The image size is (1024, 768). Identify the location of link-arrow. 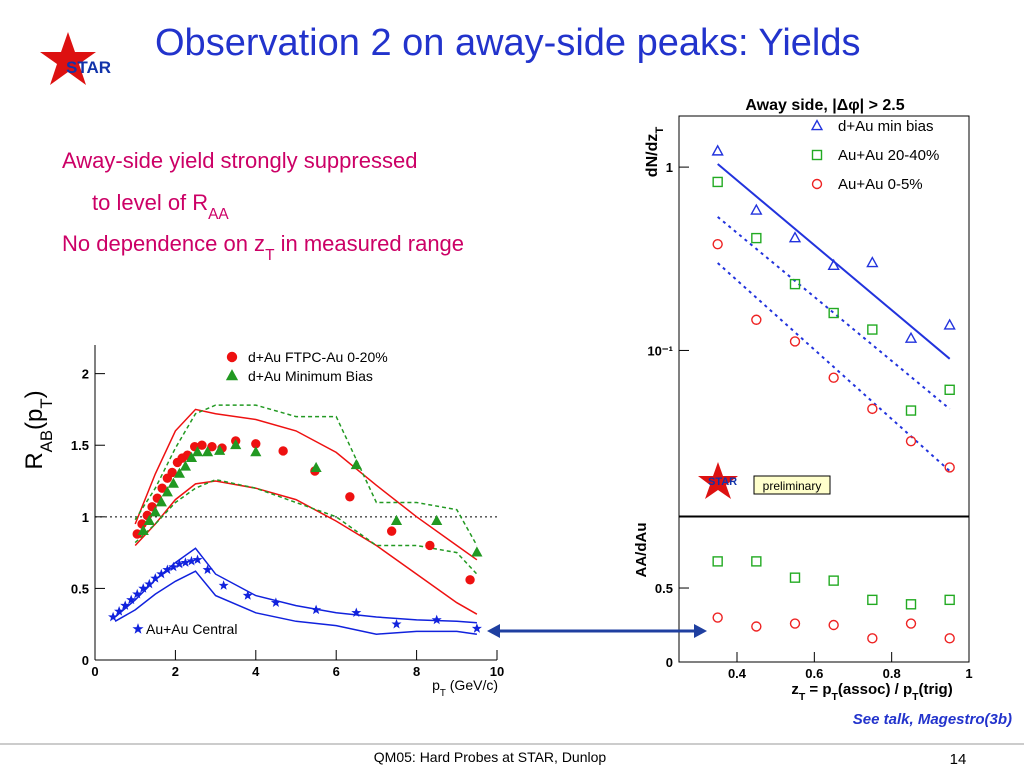
(597, 631).